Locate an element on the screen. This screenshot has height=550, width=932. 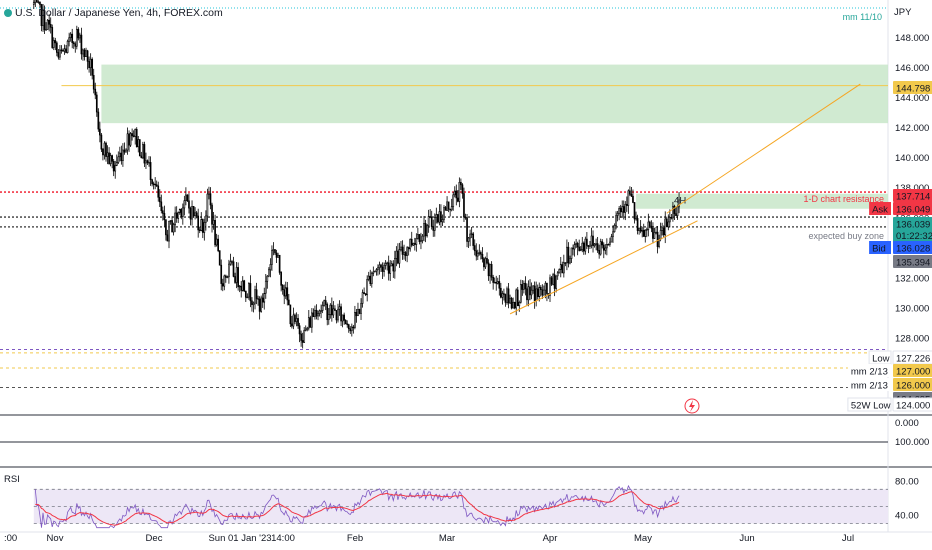
rsi-label: RSI is located at coordinates (12, 479).